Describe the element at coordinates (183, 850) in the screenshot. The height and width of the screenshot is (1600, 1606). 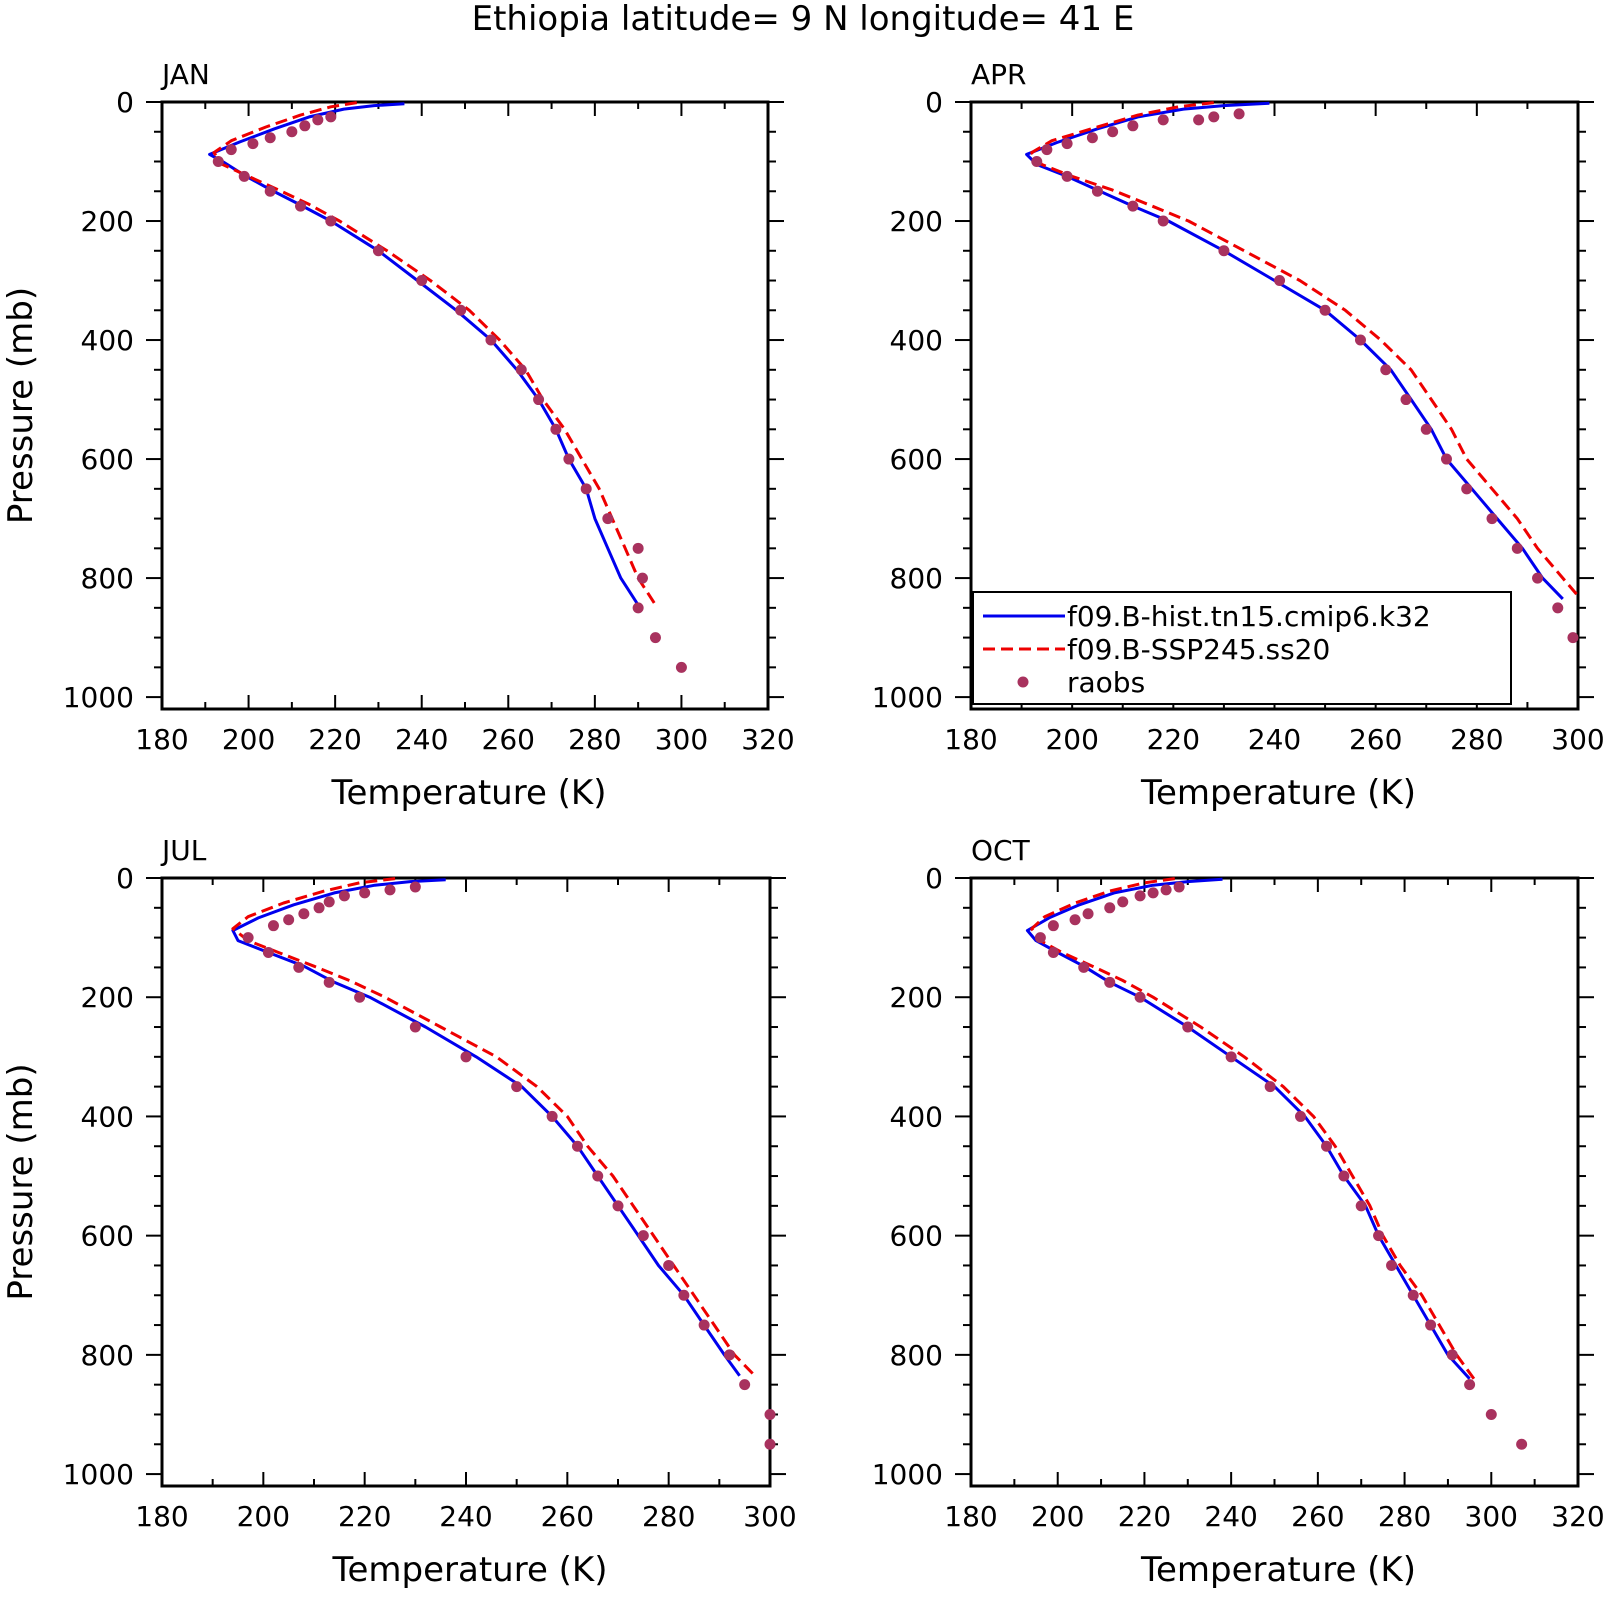
I see `panel-label: JUL` at that location.